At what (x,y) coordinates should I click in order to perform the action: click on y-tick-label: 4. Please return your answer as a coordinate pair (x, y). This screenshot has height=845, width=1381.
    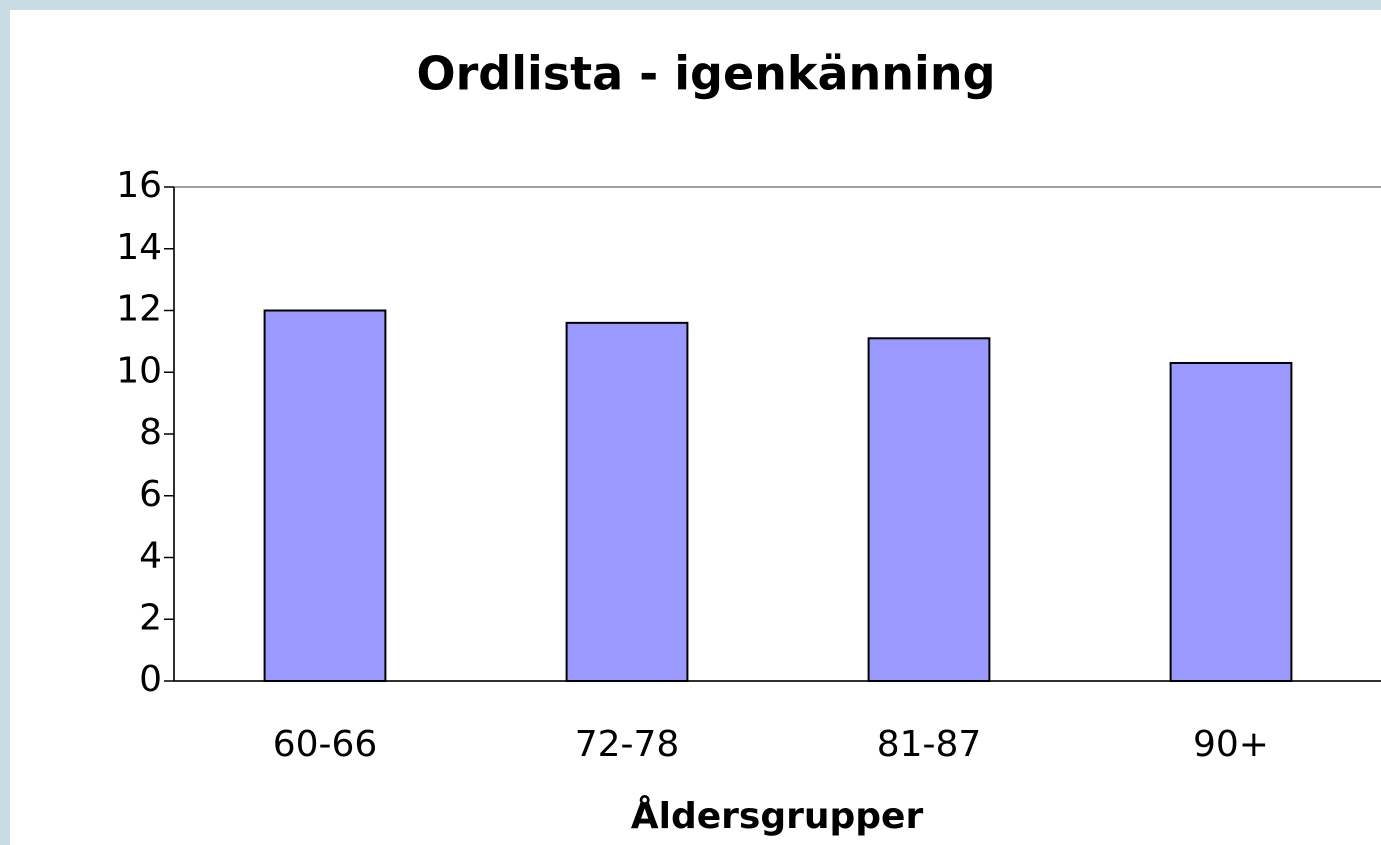
    Looking at the image, I should click on (150, 556).